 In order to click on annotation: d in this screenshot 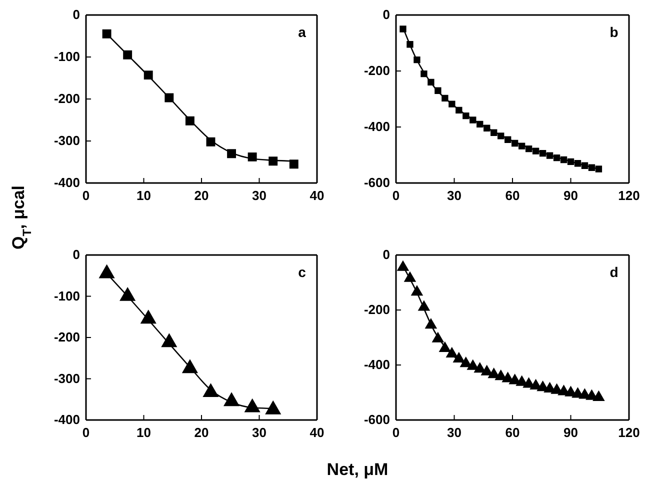, I will do `click(614, 272)`.